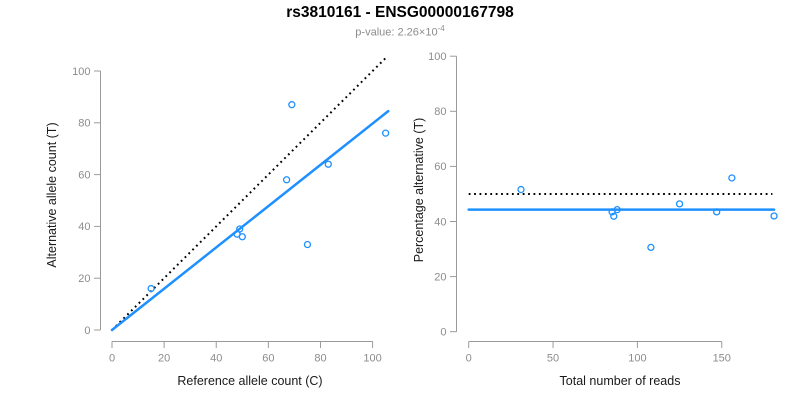 Image resolution: width=800 pixels, height=400 pixels. What do you see at coordinates (320, 359) in the screenshot?
I see `x-tick-label: 80` at bounding box center [320, 359].